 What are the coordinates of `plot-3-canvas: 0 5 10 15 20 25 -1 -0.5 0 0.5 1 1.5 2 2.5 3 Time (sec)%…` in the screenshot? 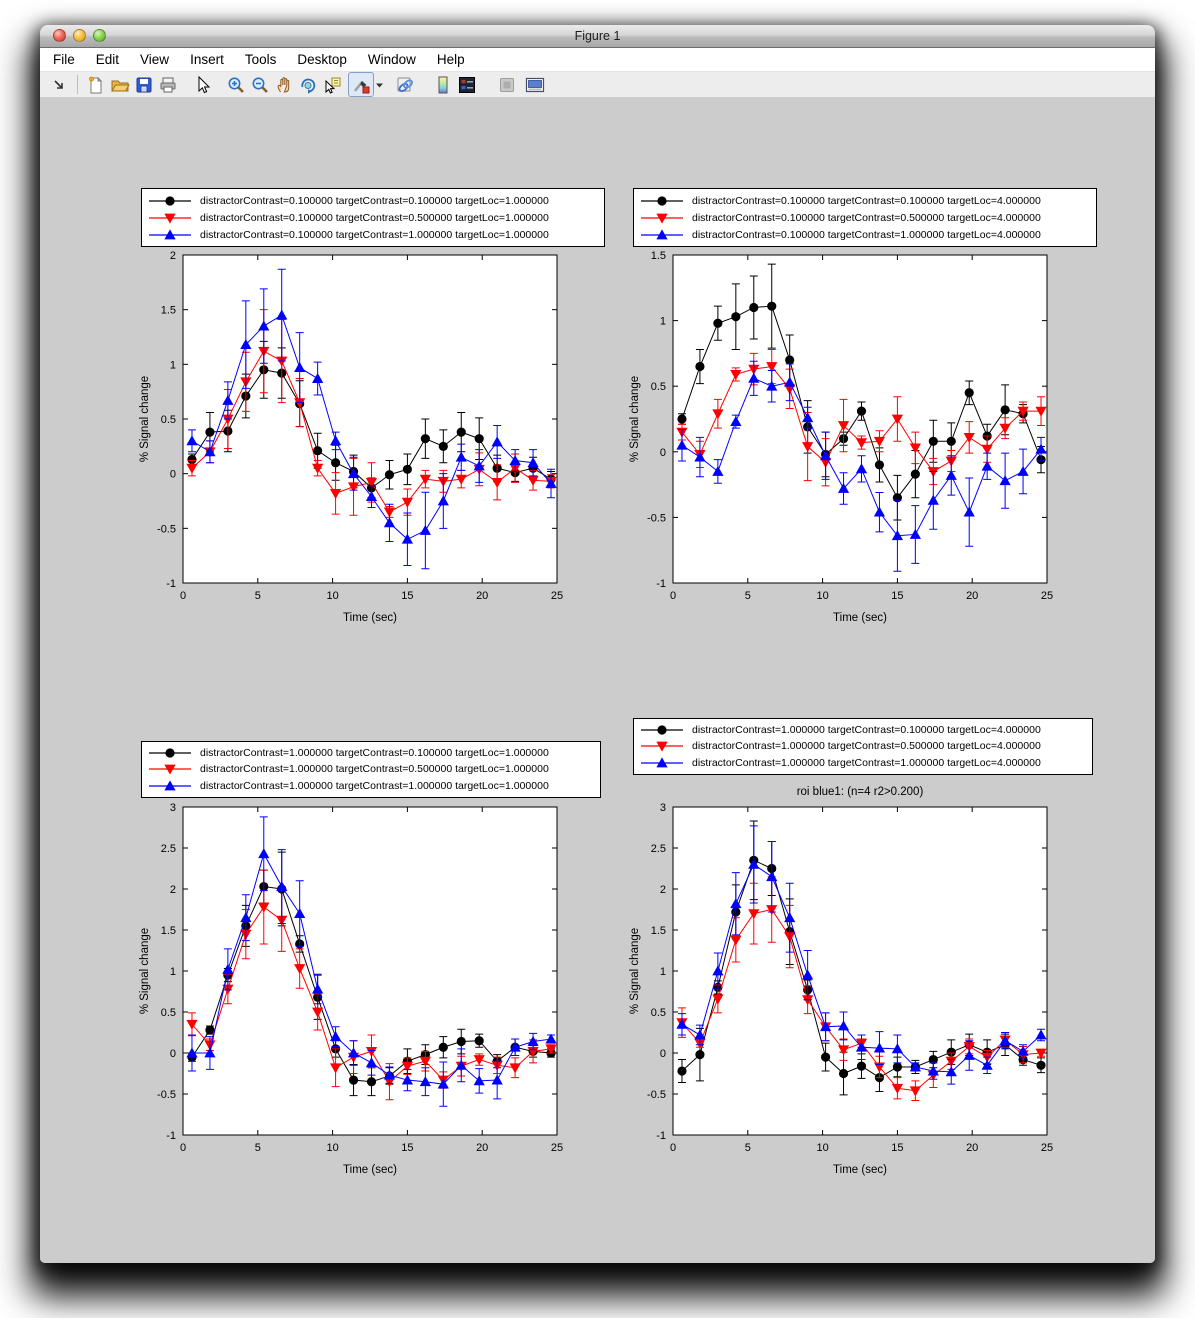 It's located at (841, 981).